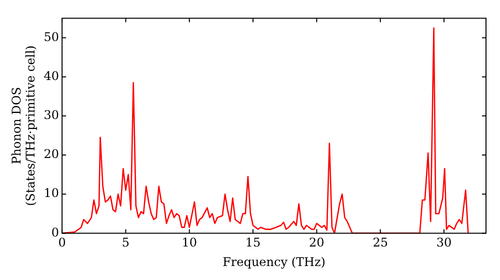  Describe the element at coordinates (316, 243) in the screenshot. I see `x-tick-label: 20` at that location.